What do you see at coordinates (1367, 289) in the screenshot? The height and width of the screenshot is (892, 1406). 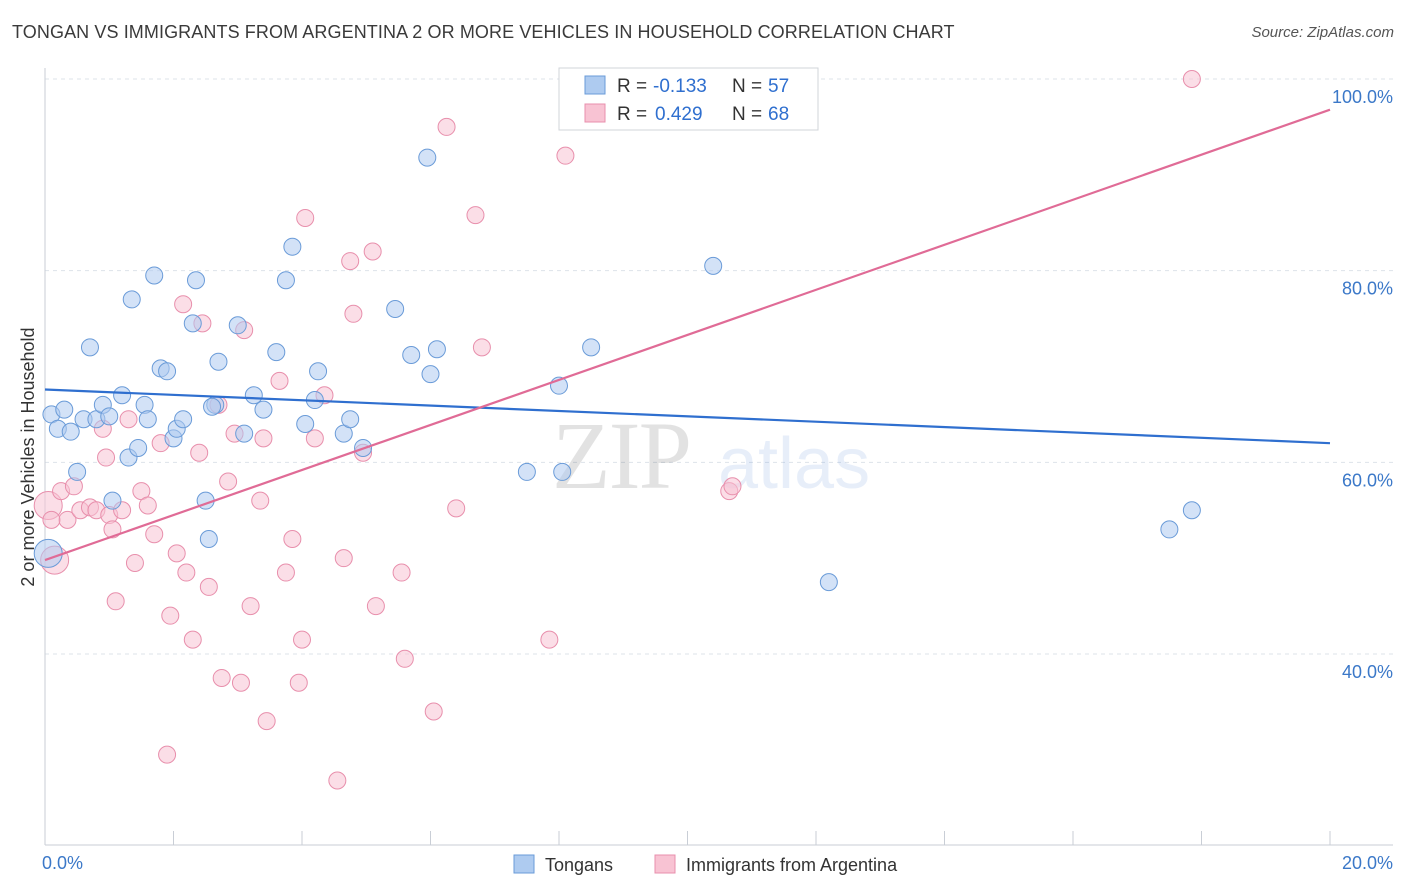 I see `y-tick-label: 80.0%` at bounding box center [1367, 289].